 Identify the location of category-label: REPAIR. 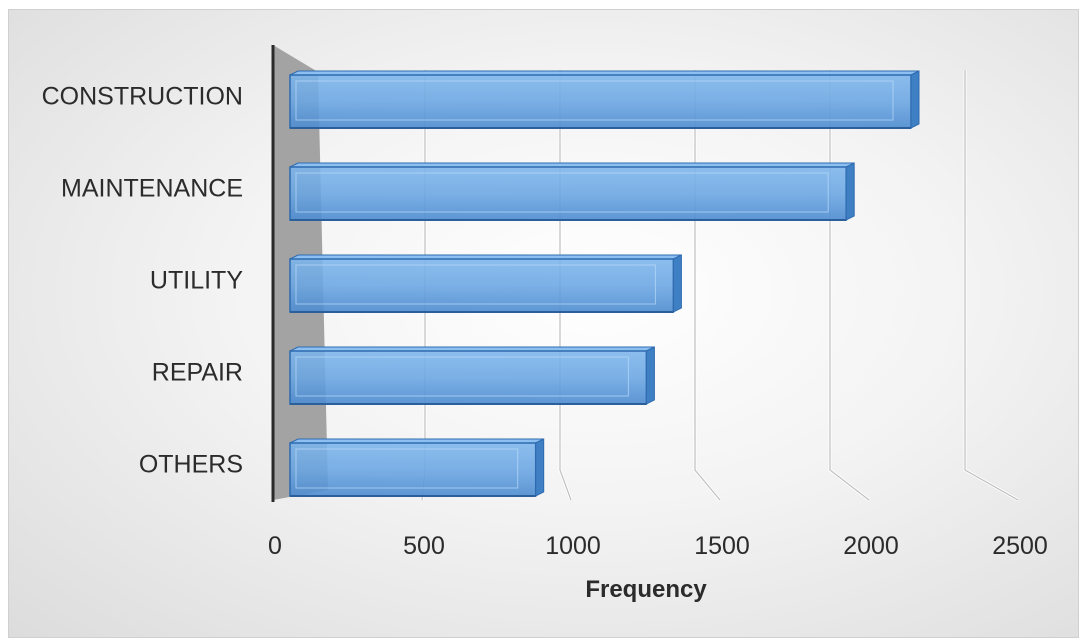
(197, 373).